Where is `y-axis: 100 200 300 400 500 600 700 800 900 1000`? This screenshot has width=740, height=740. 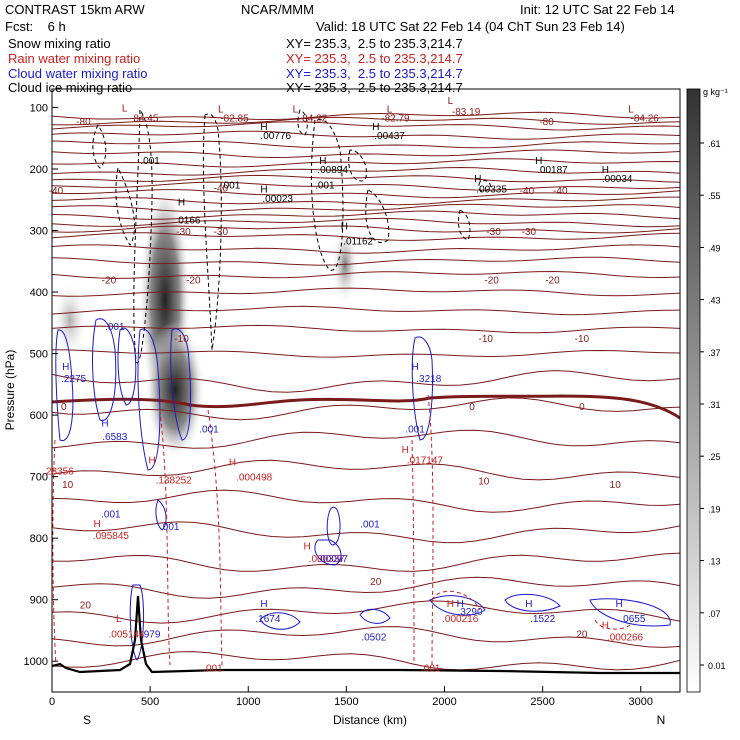
y-axis: 100 200 300 400 500 600 700 800 900 1000 is located at coordinates (41, 385).